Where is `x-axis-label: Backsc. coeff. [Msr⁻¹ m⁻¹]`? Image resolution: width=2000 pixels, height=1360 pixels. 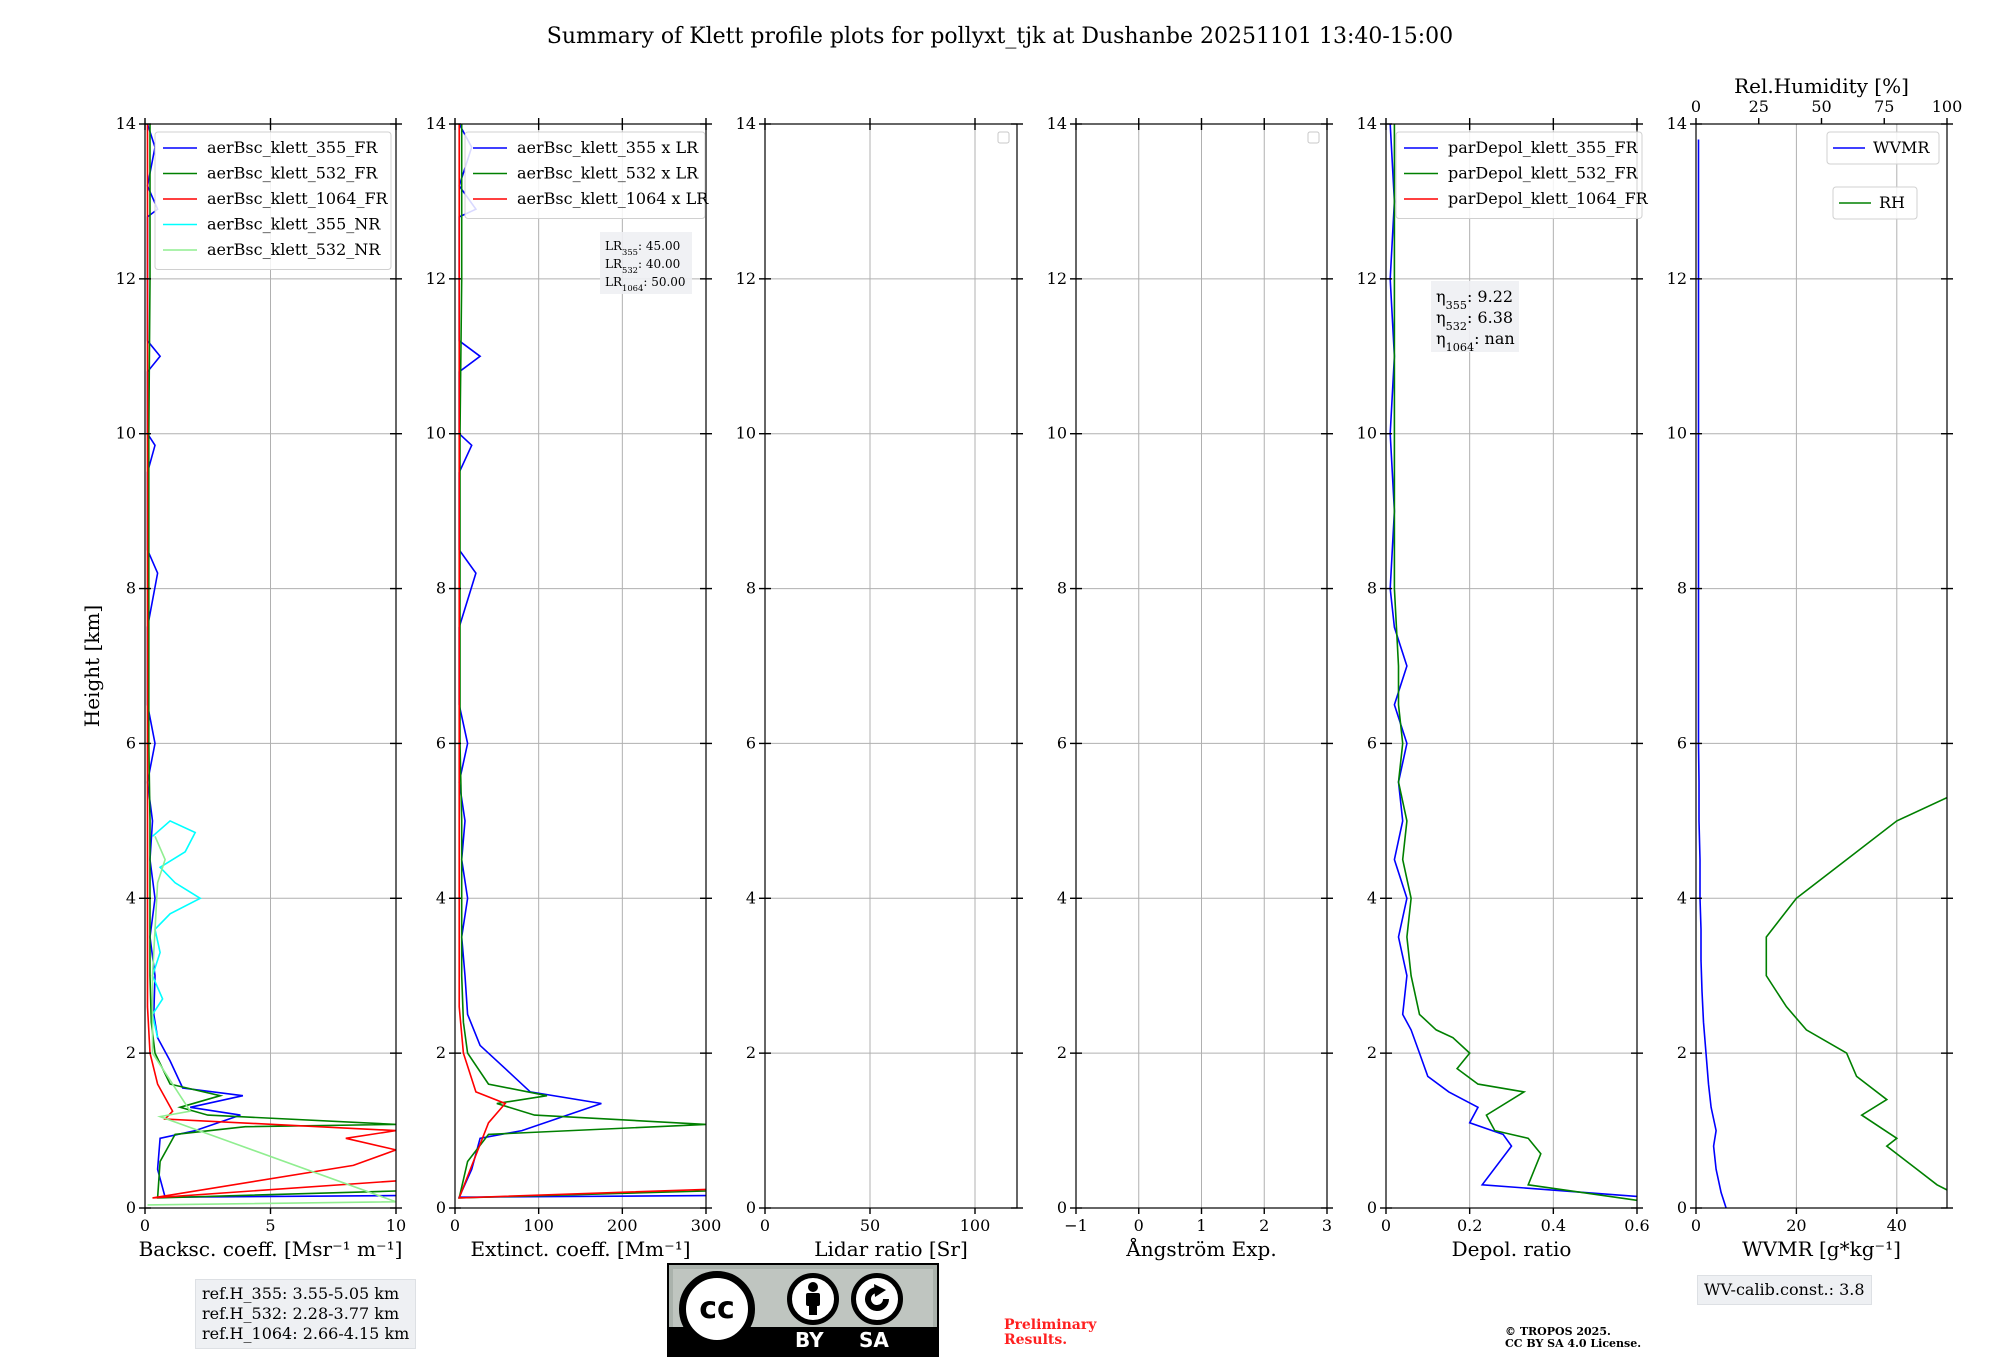
x-axis-label: Backsc. coeff. [Msr⁻¹ m⁻¹] is located at coordinates (271, 1249).